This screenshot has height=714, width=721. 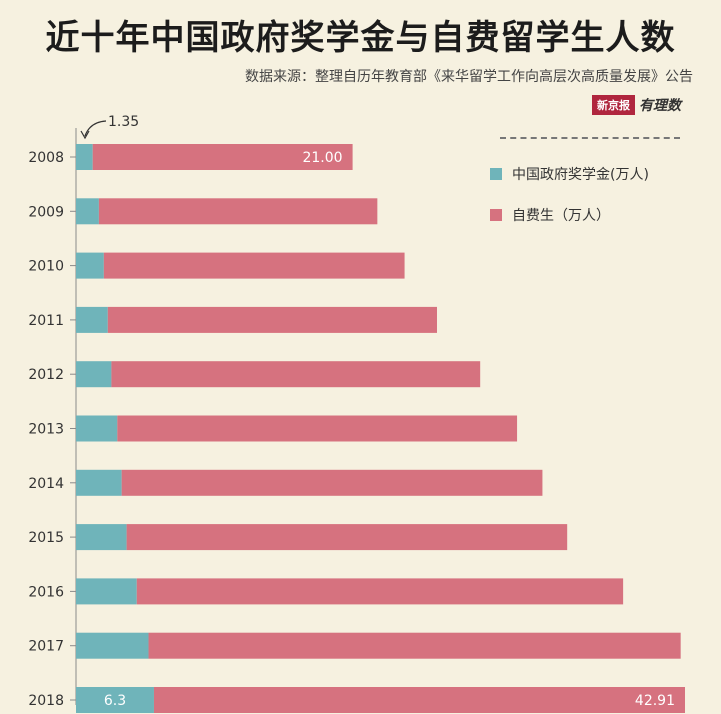 I want to click on legend-item-scholarship: 中国政府奖学金(万人), so click(x=569, y=174).